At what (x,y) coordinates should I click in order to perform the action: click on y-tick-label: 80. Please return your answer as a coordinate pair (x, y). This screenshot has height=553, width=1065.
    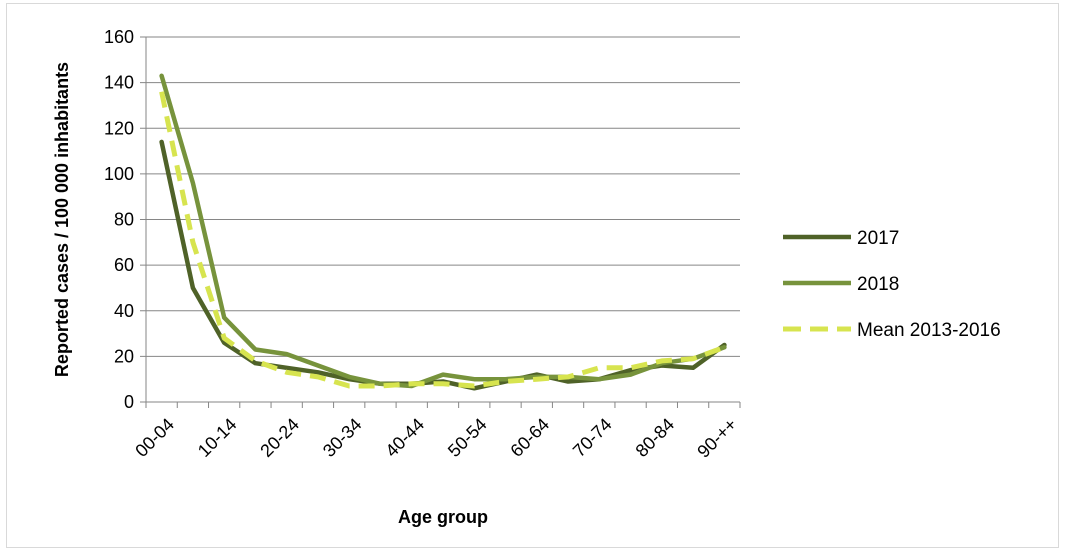
    Looking at the image, I should click on (124, 220).